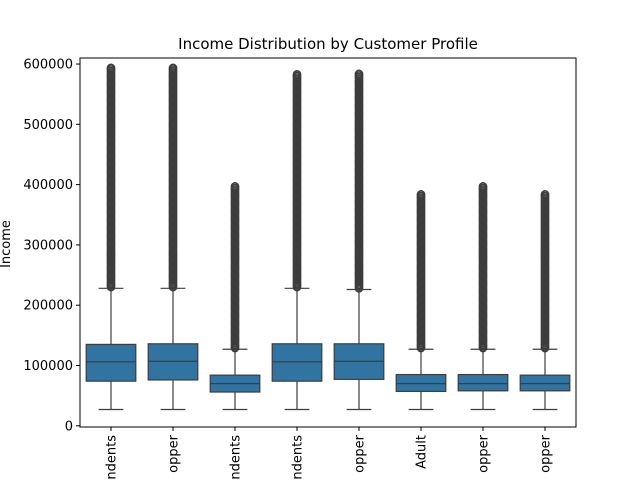  What do you see at coordinates (48, 366) in the screenshot?
I see `y-tick-label: 100000` at bounding box center [48, 366].